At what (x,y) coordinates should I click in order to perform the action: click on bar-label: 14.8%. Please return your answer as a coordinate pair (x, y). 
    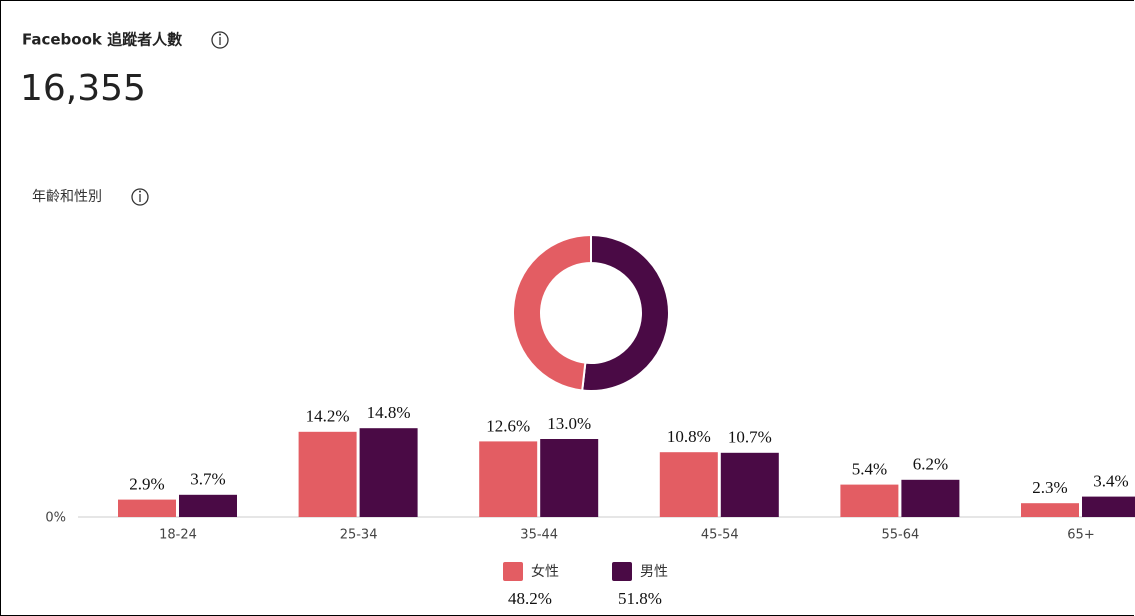
    Looking at the image, I should click on (389, 412).